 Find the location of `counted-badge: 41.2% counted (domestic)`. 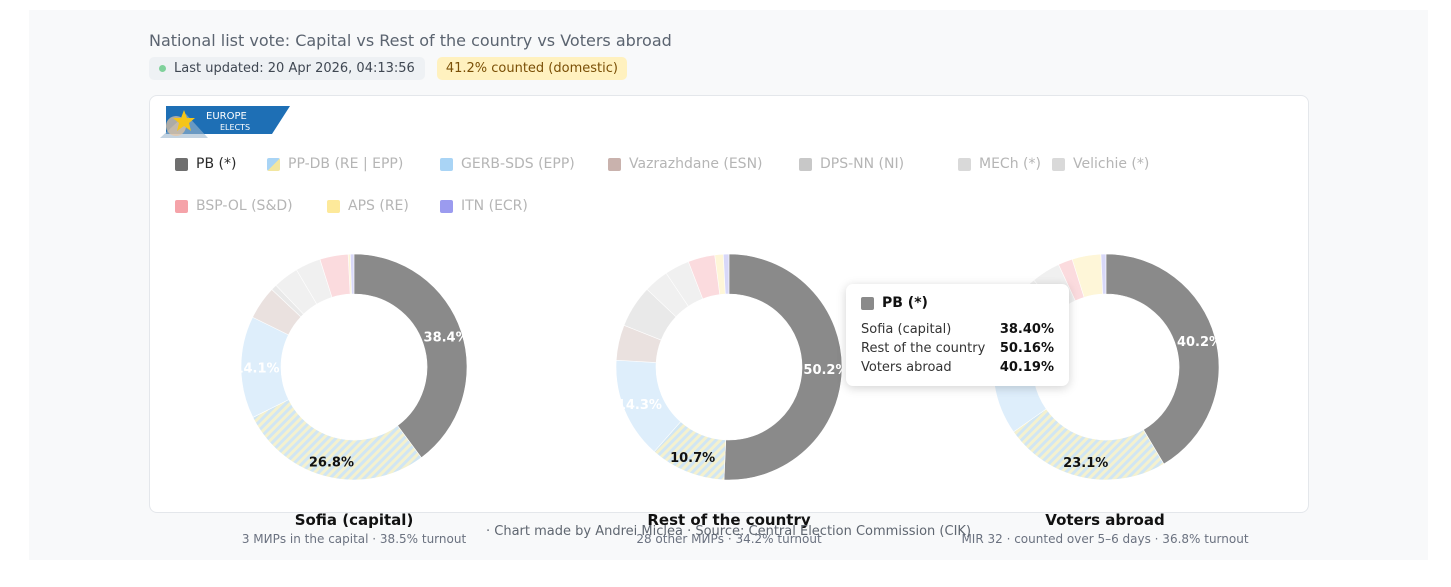

counted-badge: 41.2% counted (domestic) is located at coordinates (531, 68).